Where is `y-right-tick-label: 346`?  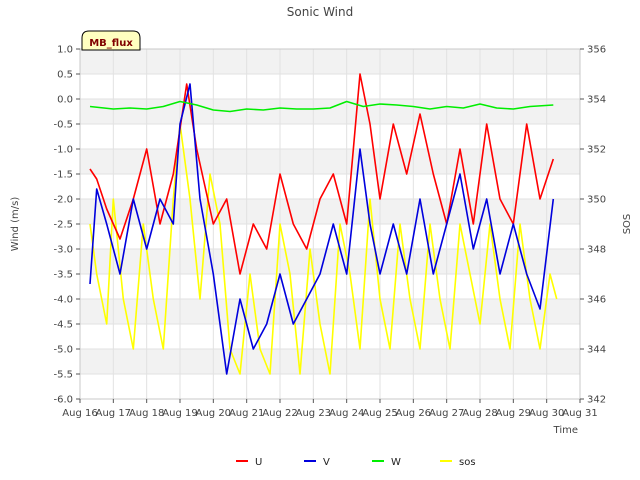
y-right-tick-label: 346 is located at coordinates (596, 300).